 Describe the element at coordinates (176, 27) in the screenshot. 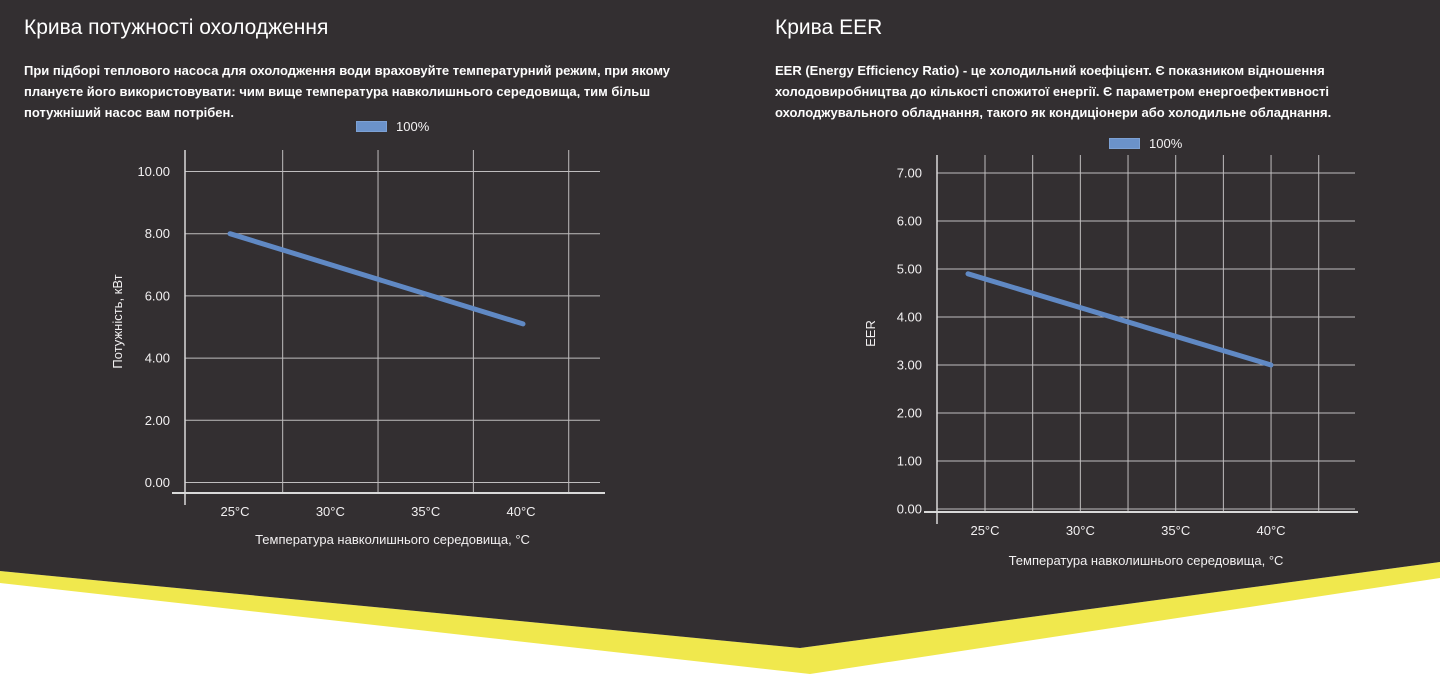

I see `cooling-power-title: Крива потужності охолодження` at that location.